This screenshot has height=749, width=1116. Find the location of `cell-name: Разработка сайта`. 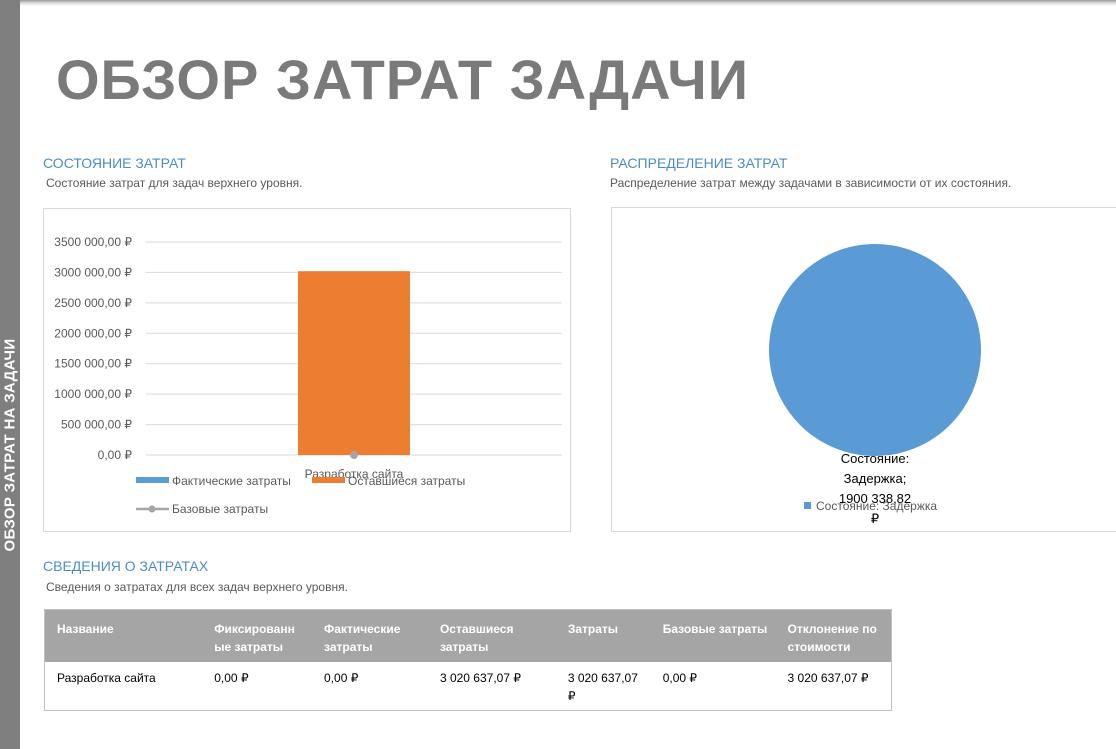

cell-name: Разработка сайта is located at coordinates (106, 678).